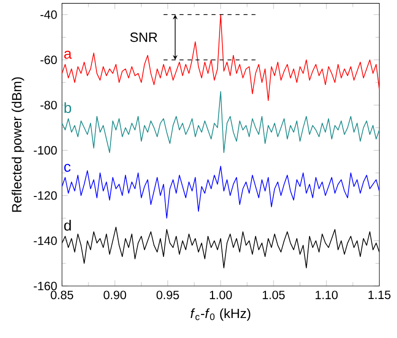 This screenshot has width=397, height=338. Describe the element at coordinates (221, 295) in the screenshot. I see `x-tick-label: 1.00` at that location.